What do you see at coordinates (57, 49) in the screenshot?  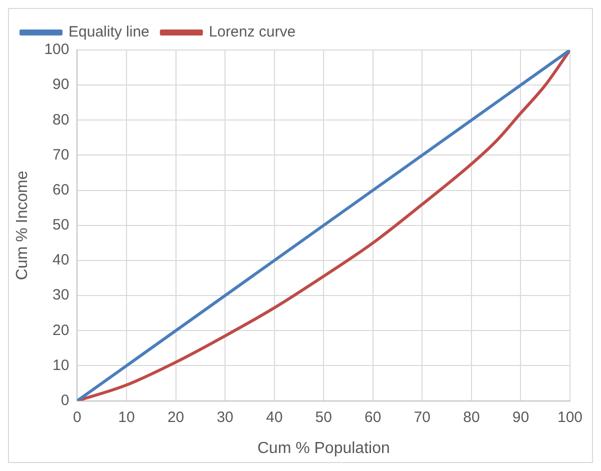 I see `y-tick-label: 100` at bounding box center [57, 49].